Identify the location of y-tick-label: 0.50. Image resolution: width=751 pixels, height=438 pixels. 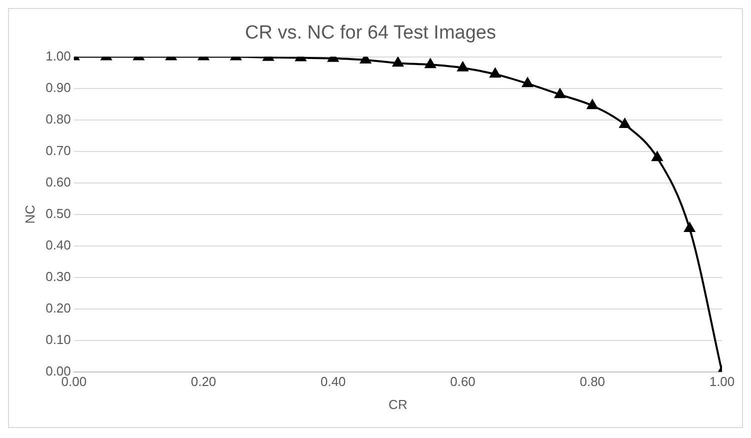
(58, 213).